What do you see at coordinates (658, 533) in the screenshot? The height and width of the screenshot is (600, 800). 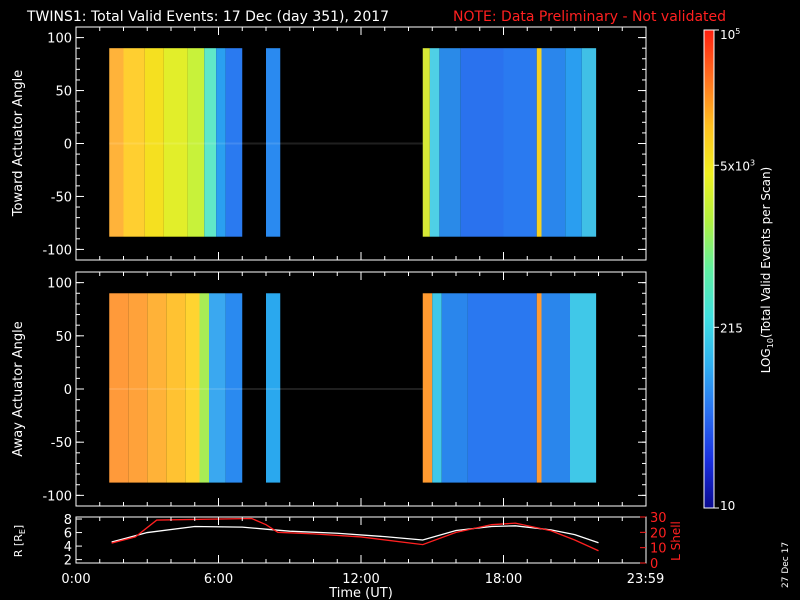 I see `lshell-axis-tick-label: 20` at bounding box center [658, 533].